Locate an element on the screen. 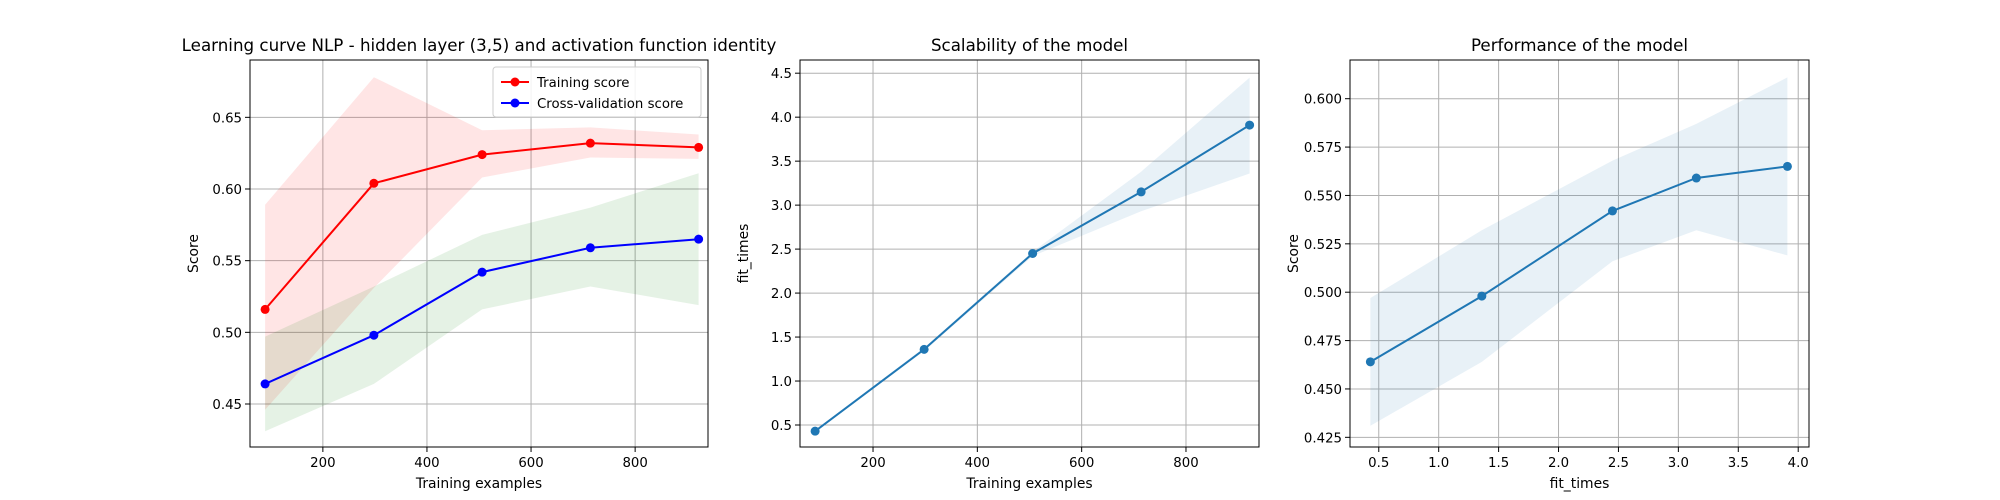  chart-title: Performance of the model is located at coordinates (1579, 45).